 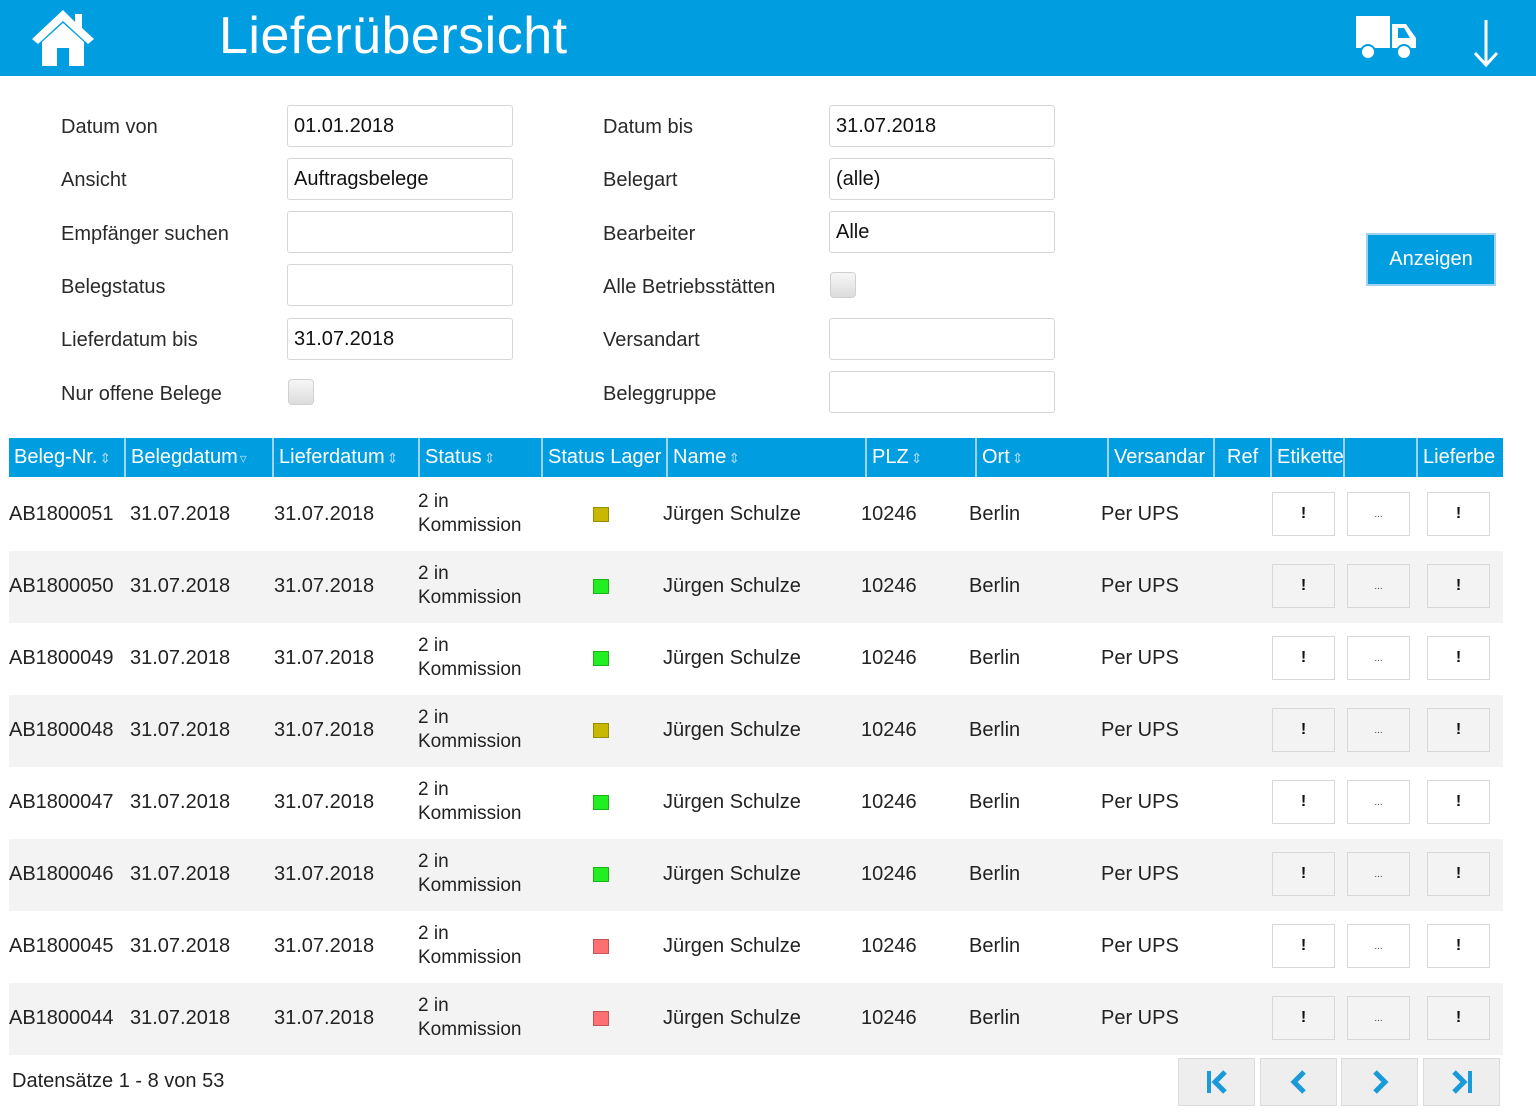 I want to click on column-status-lager: Status Lager, so click(x=605, y=457).